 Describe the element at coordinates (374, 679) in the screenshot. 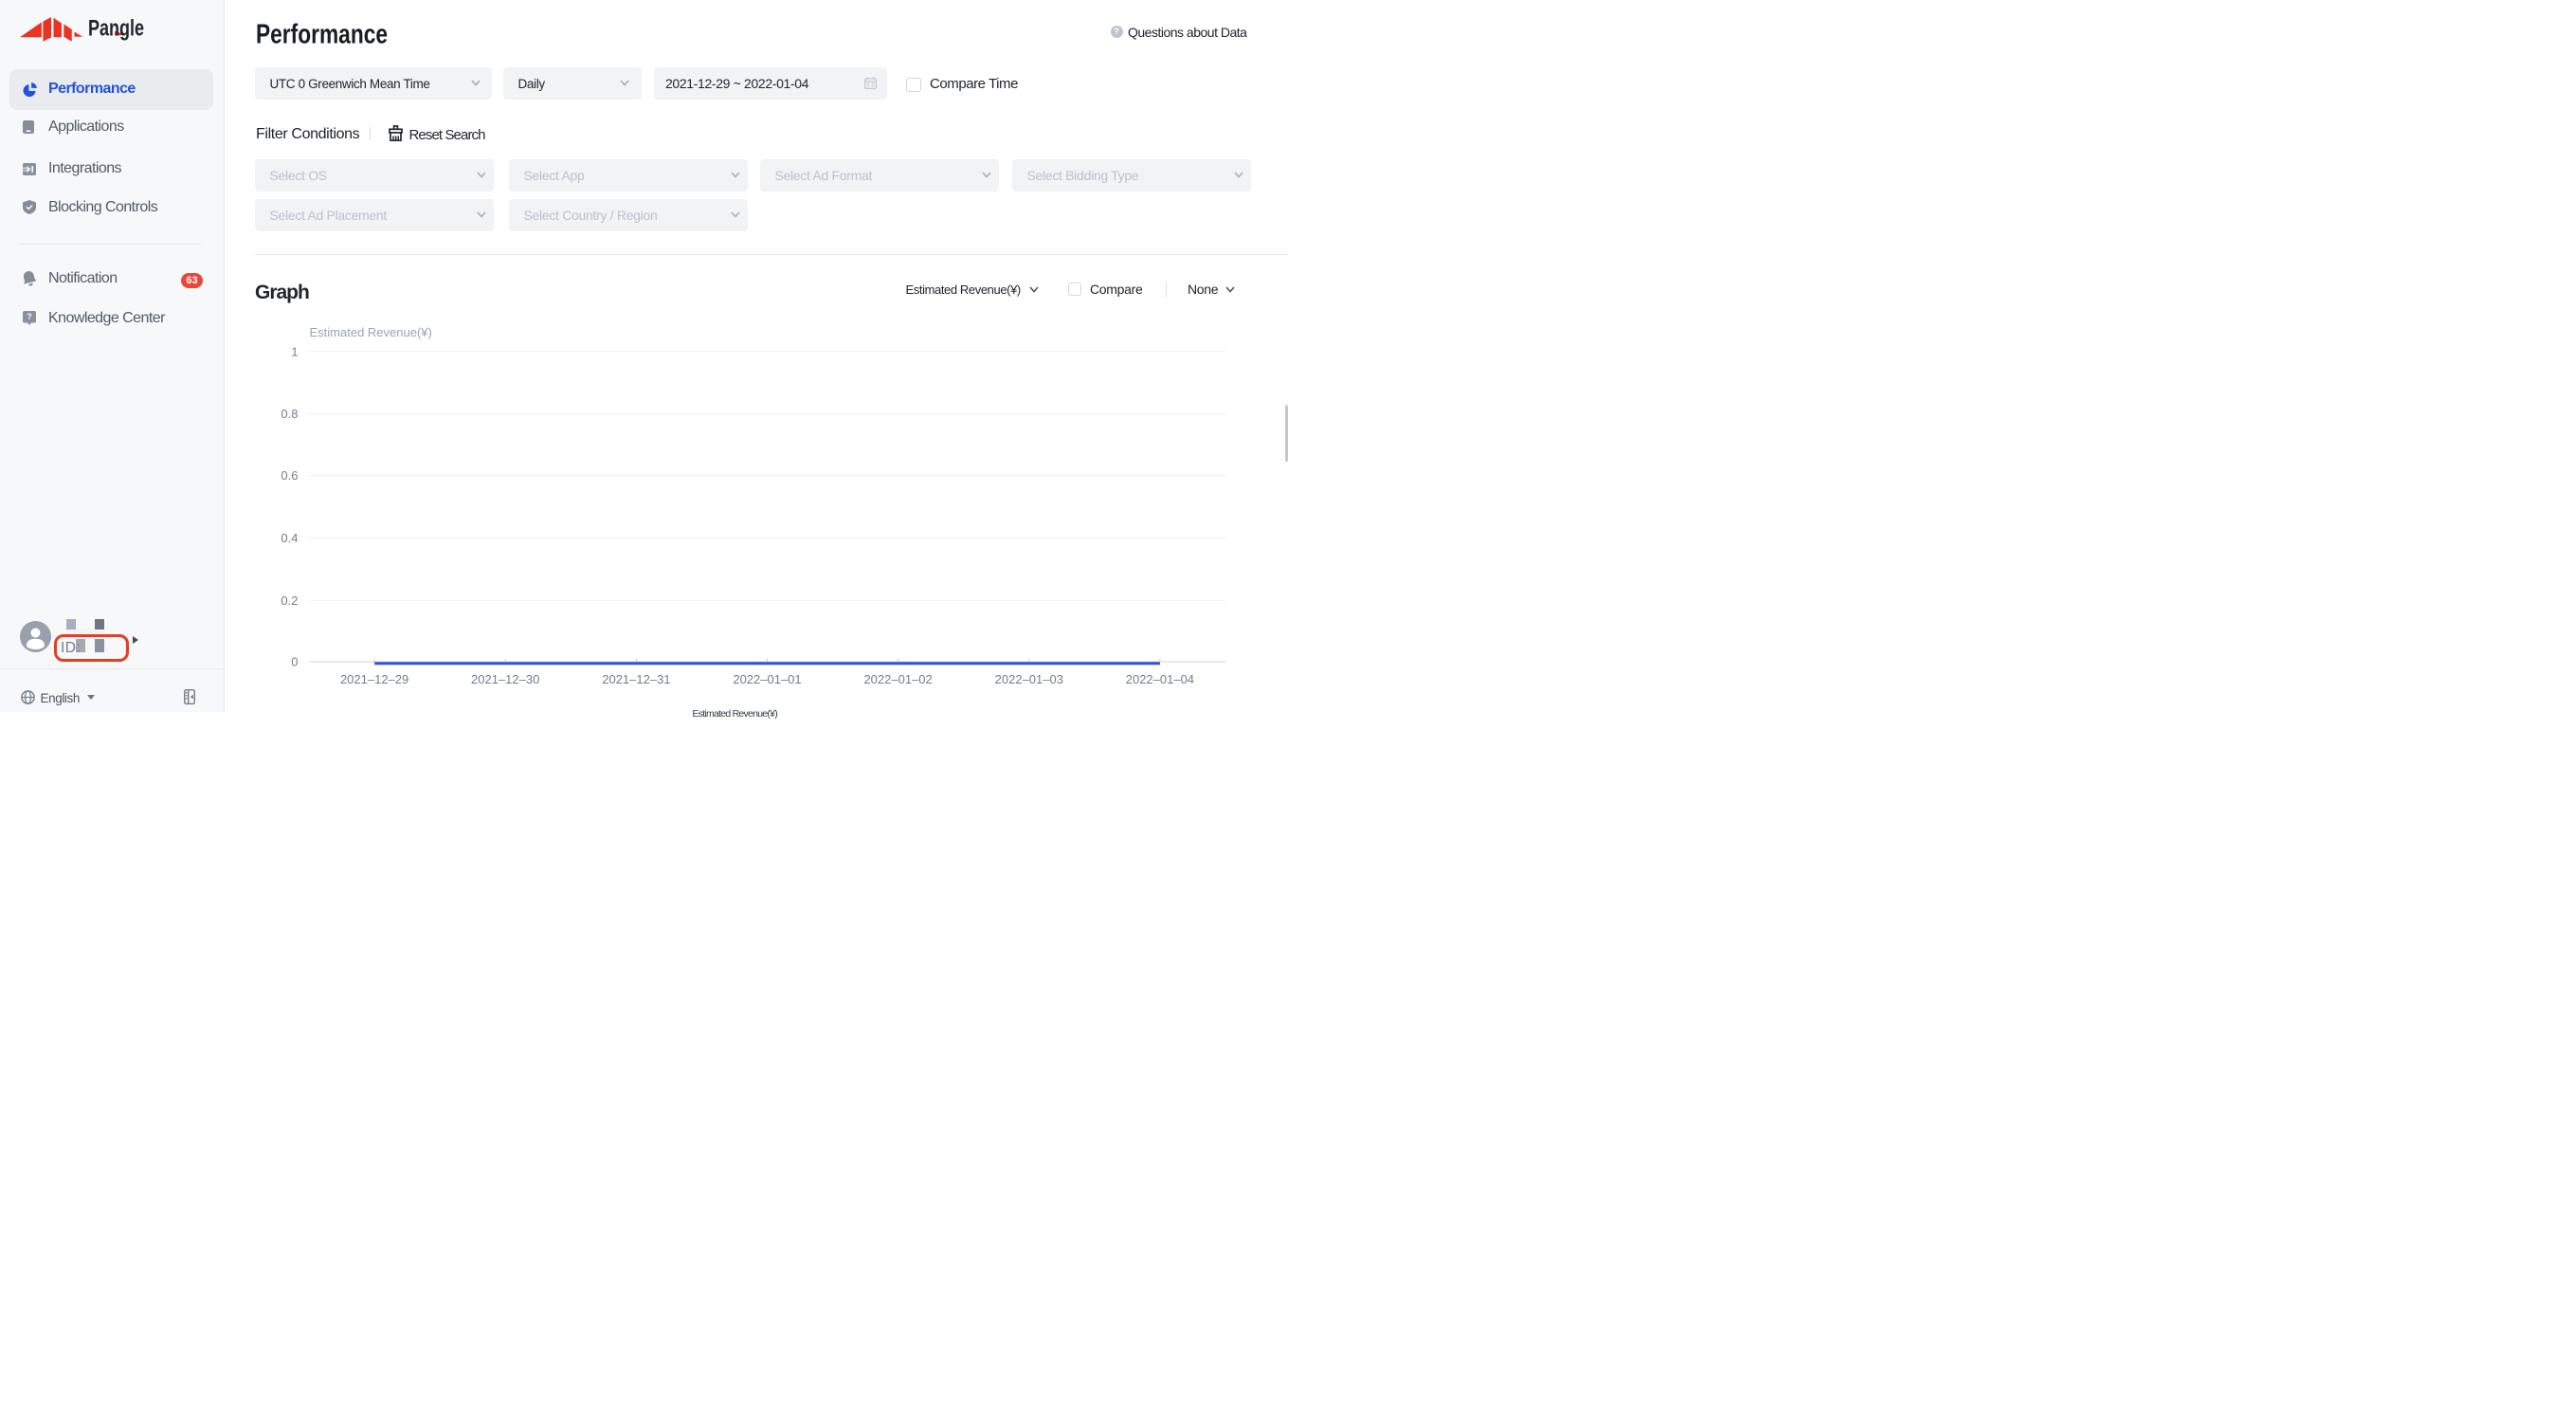

I see `svg-text: 2021–12–29` at that location.